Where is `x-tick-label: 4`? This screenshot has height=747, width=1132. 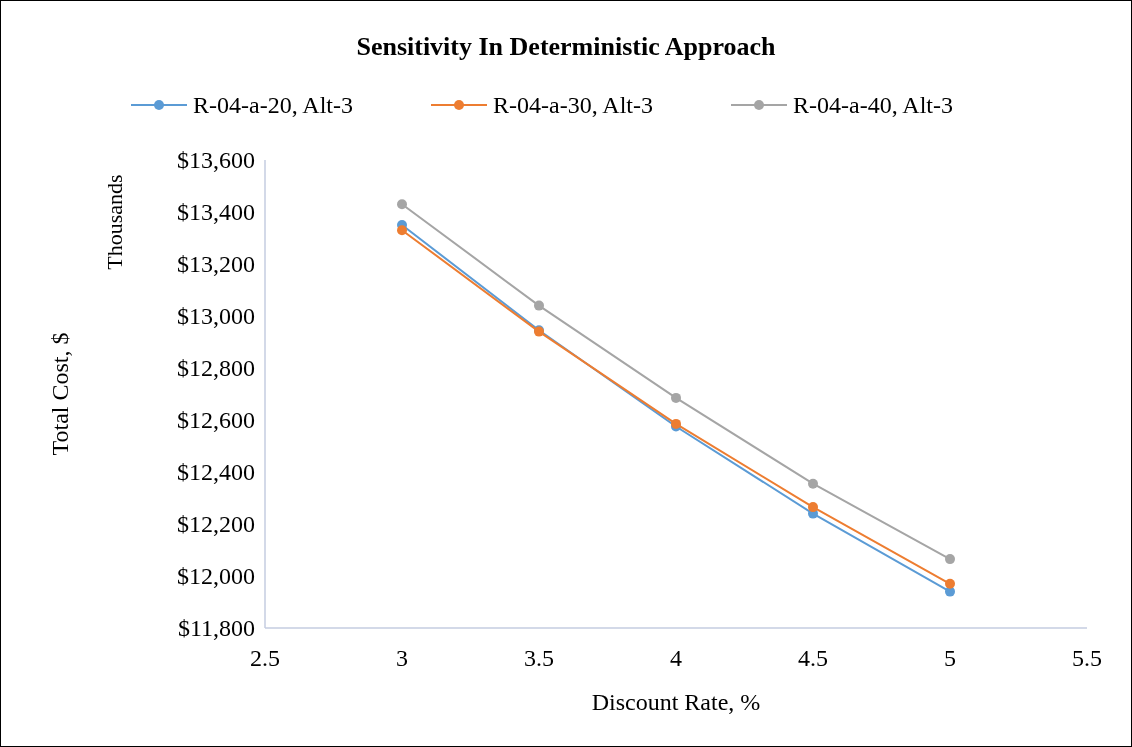 x-tick-label: 4 is located at coordinates (676, 658).